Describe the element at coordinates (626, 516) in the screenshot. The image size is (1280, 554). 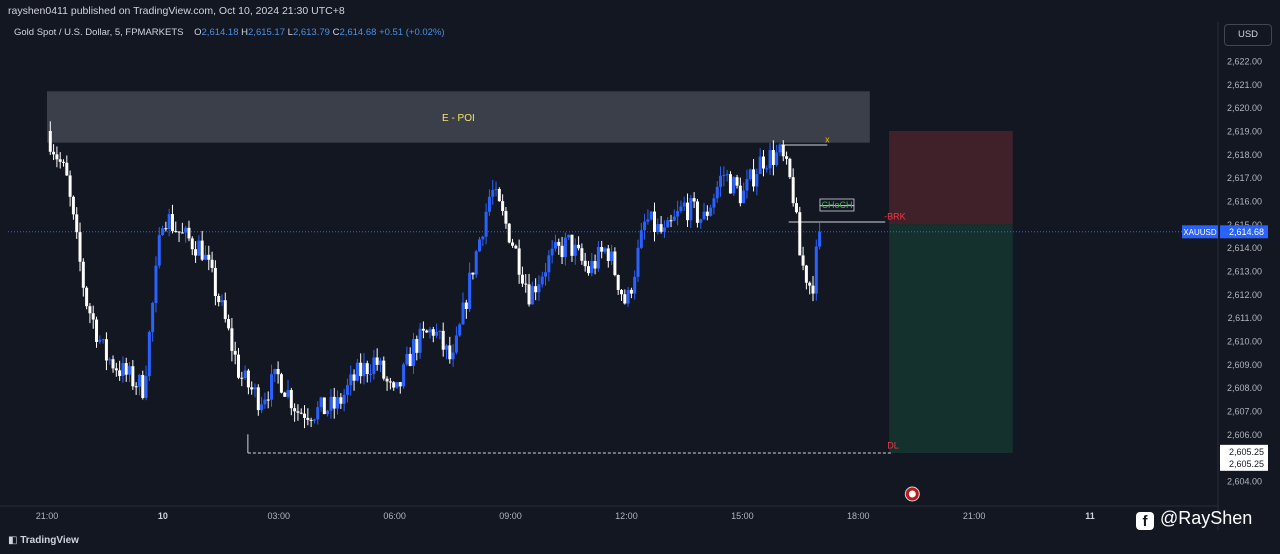
I see `x-tick-label: 12:00` at that location.